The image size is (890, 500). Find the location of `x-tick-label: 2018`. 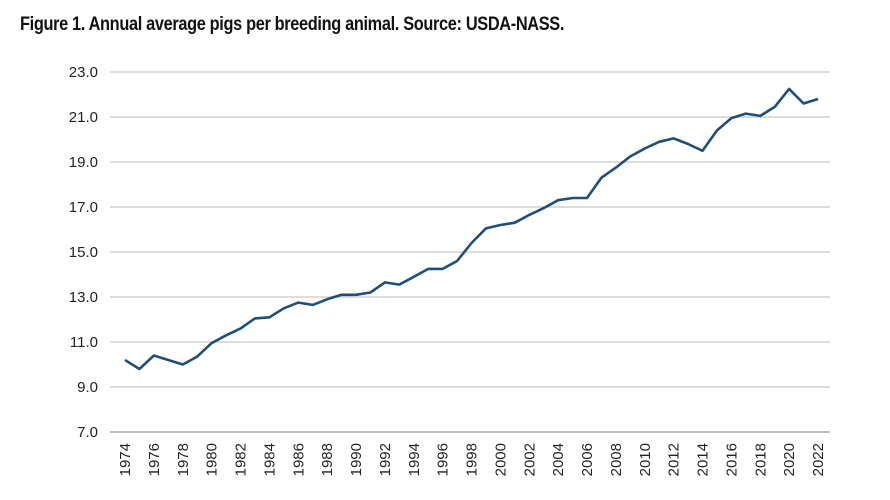

x-tick-label: 2018 is located at coordinates (760, 459).